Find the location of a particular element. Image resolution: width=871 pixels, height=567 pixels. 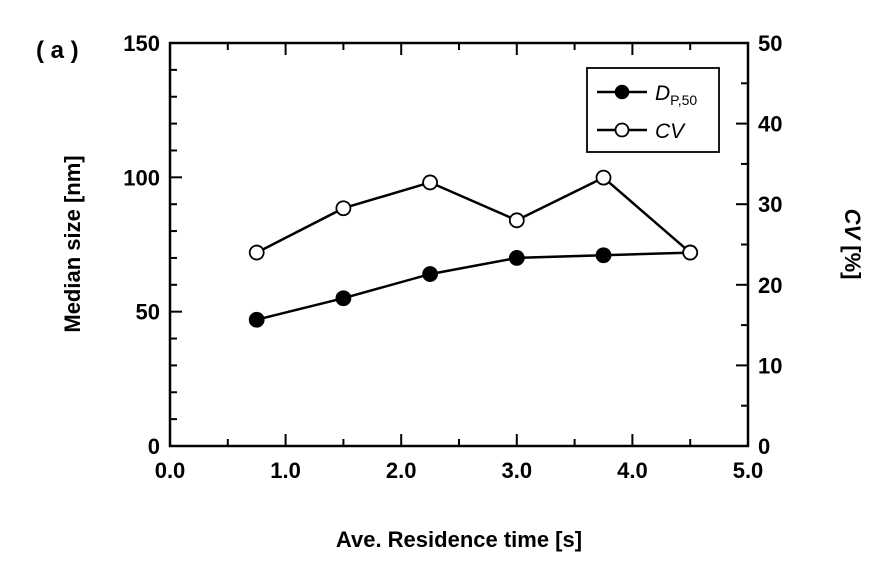

x-tick-label: 1.0 is located at coordinates (285, 470).